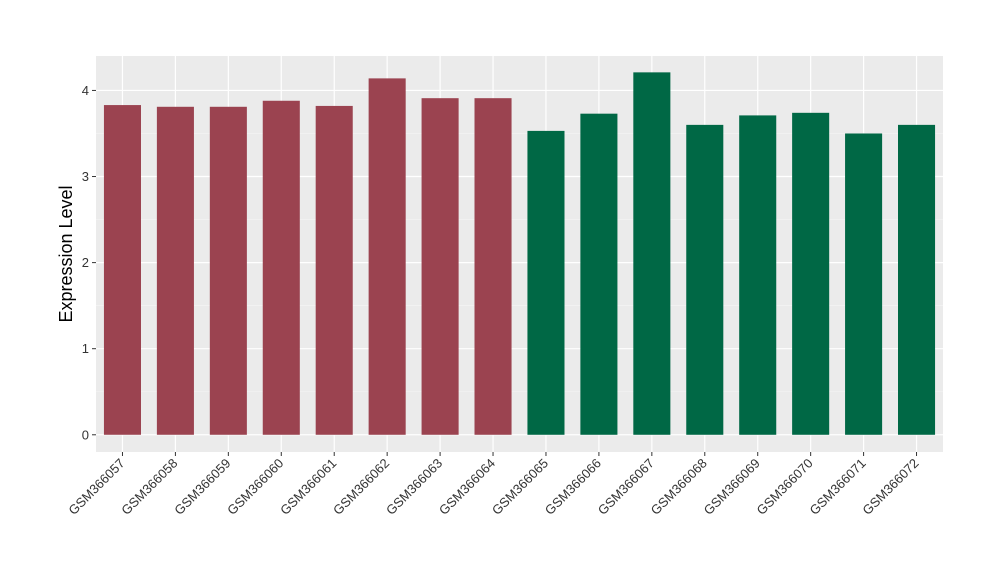 The image size is (1000, 580). Describe the element at coordinates (85, 262) in the screenshot. I see `y-tick-label: 2` at that location.